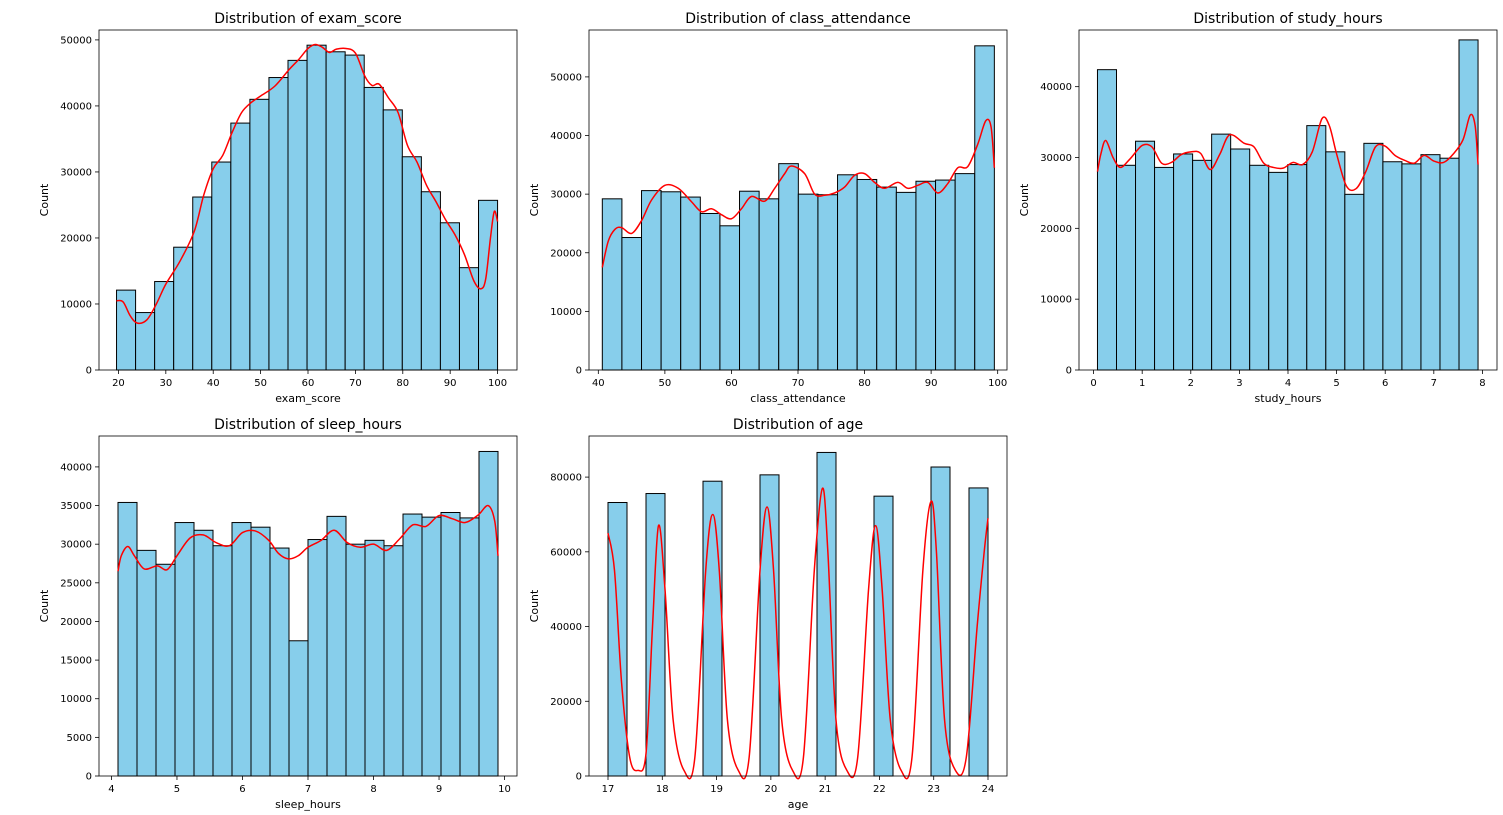 This screenshot has width=1503, height=815. Describe the element at coordinates (504, 789) in the screenshot. I see `x-tick-label: 10` at that location.